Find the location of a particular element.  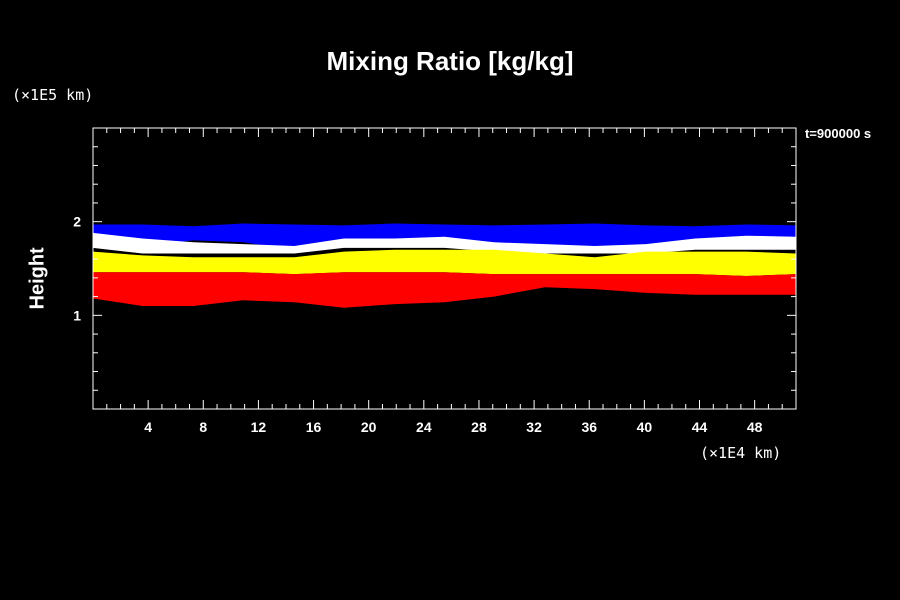

mixing-ratio-field is located at coordinates (444, 265).